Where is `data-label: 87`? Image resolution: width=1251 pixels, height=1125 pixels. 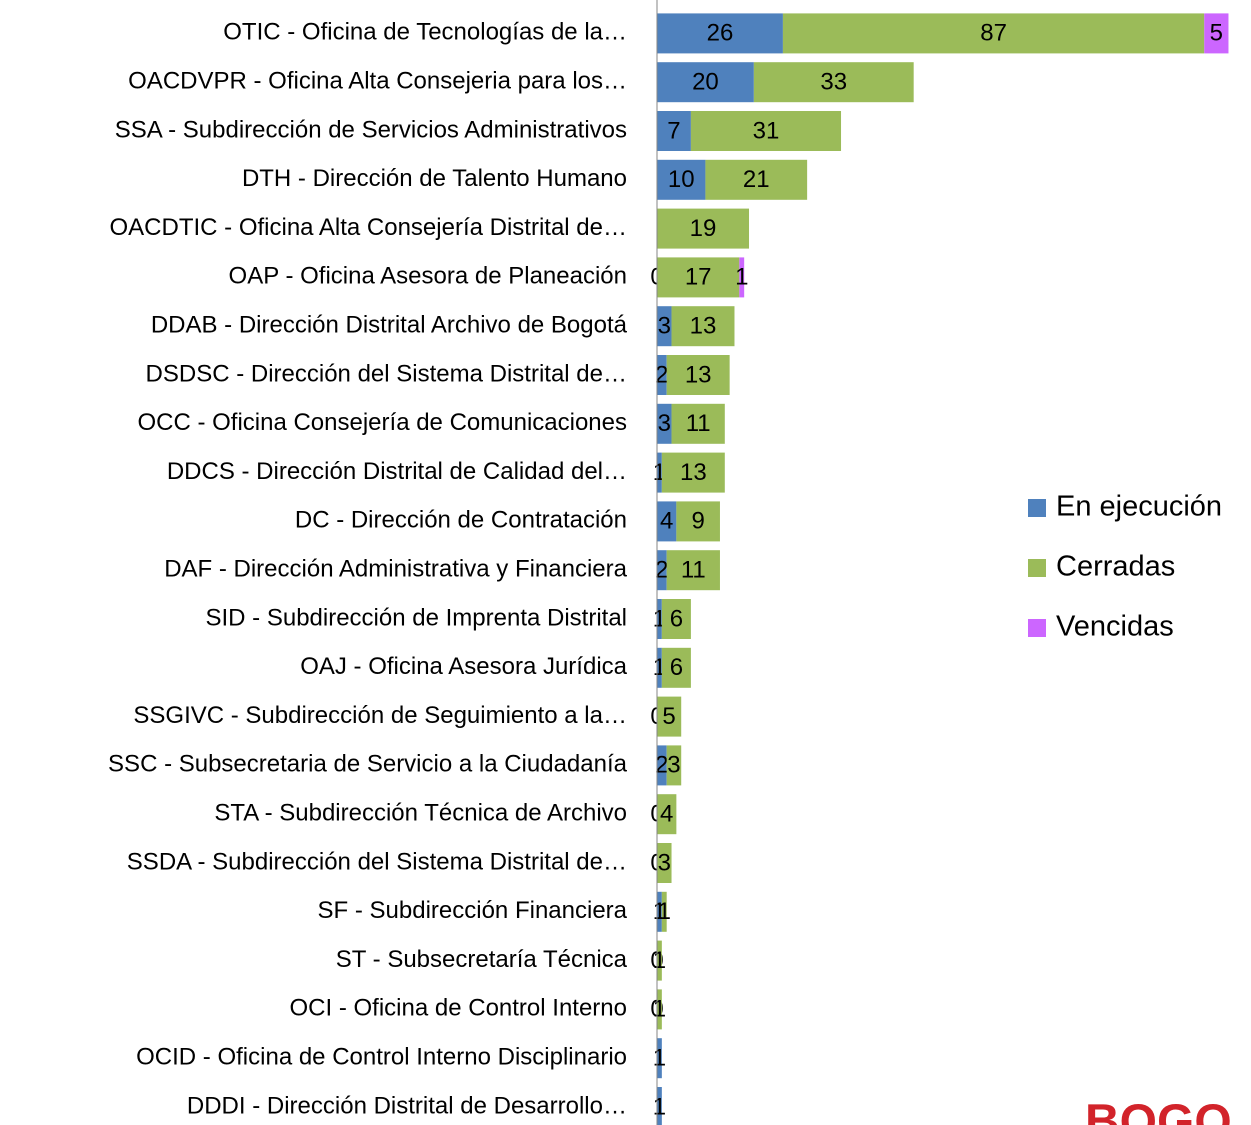
data-label: 87 is located at coordinates (993, 33).